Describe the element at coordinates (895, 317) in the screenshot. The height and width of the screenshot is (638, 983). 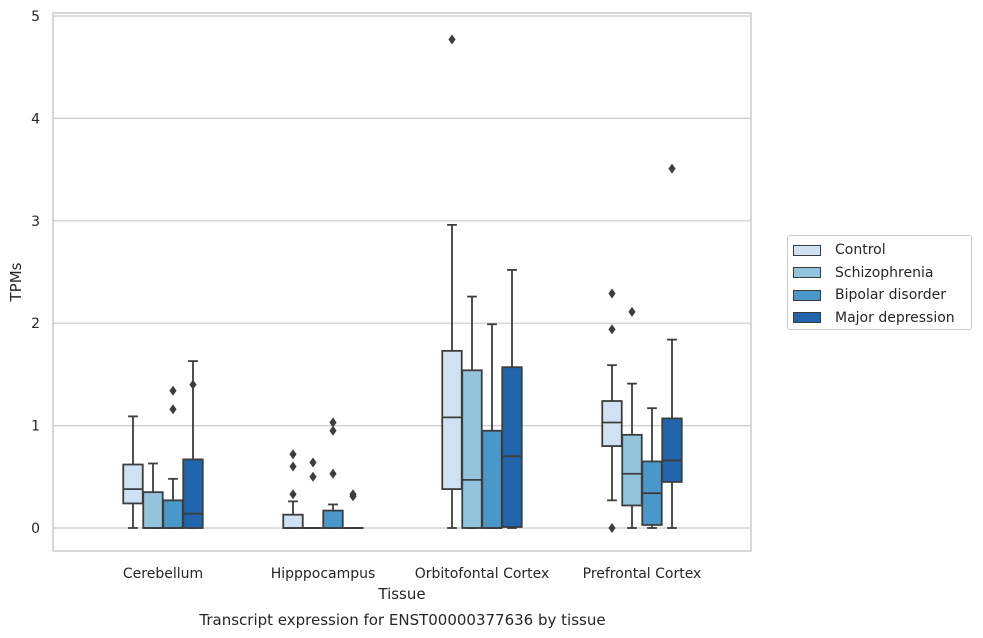
I see `legend-label: Major depression` at that location.